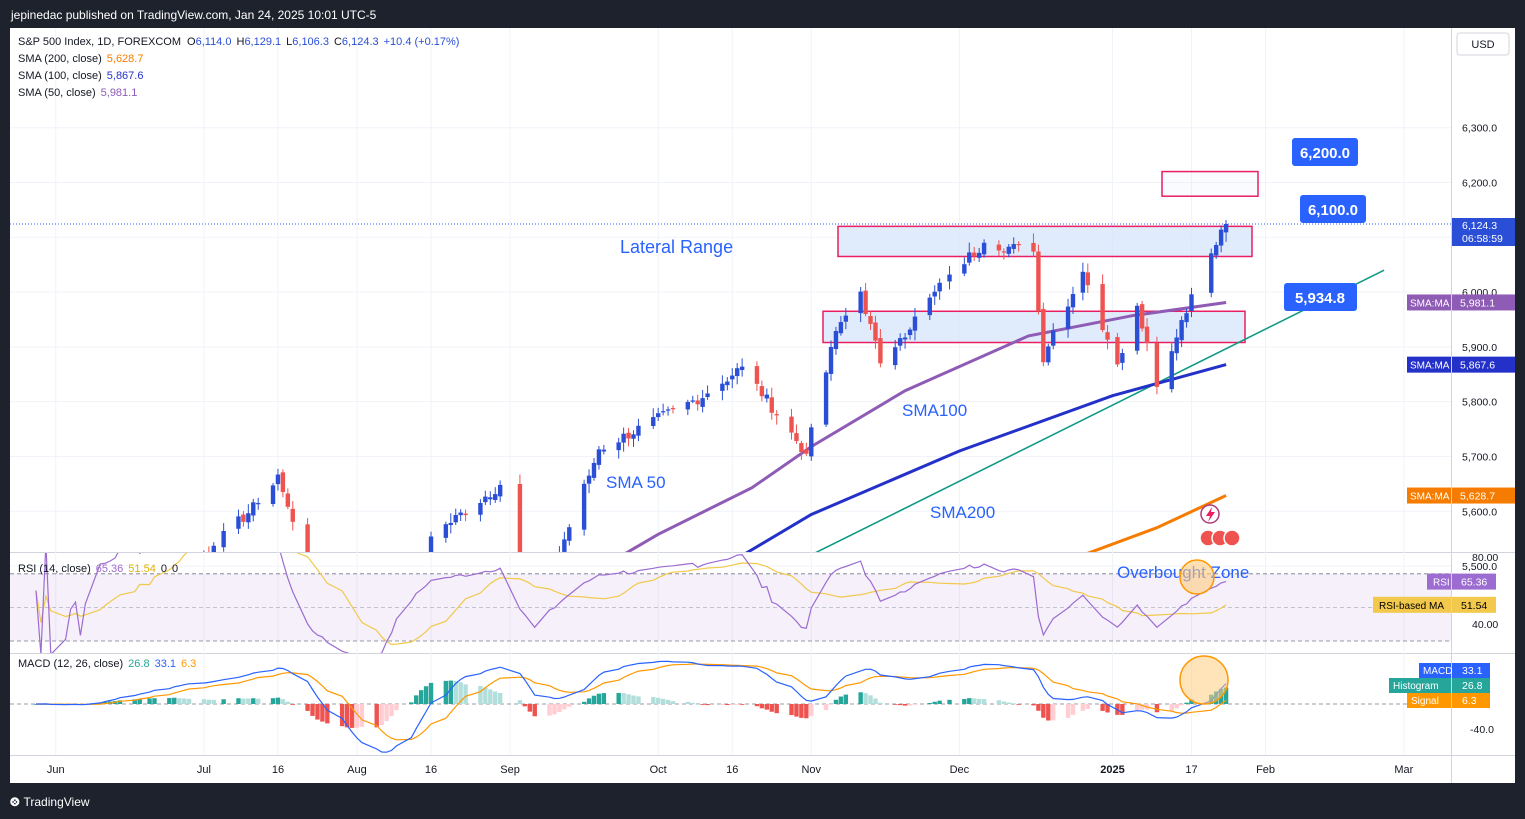 This screenshot has width=1525, height=819. What do you see at coordinates (80, 76) in the screenshot?
I see `svg-text:SMA (100, close)5,867.6: SMA (100, close) 5,867.6` at bounding box center [80, 76].